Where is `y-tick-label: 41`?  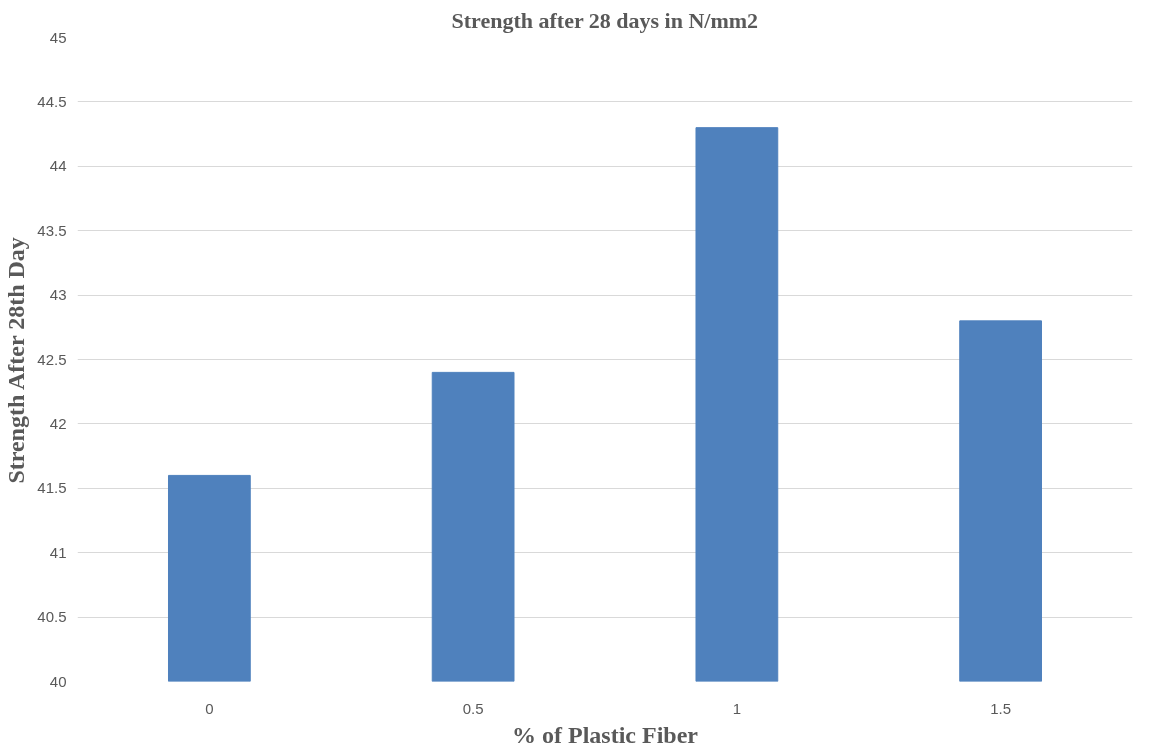
y-tick-label: 41 is located at coordinates (58, 552).